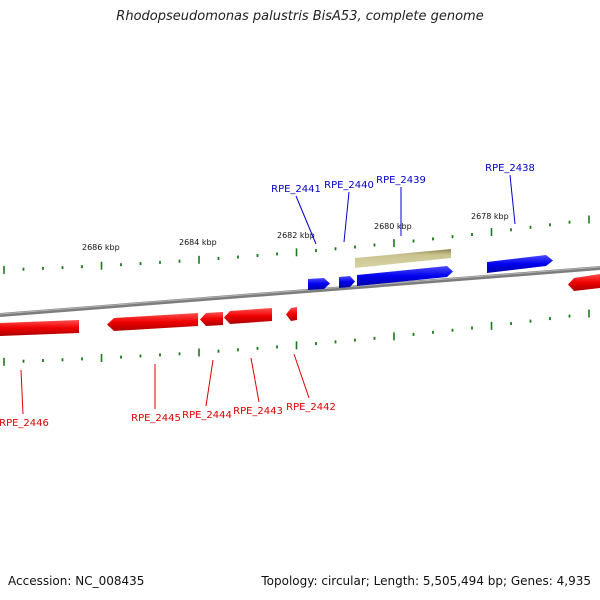 The width and height of the screenshot is (600, 600). I want to click on gene-label-rpe-2445: RPE_2445, so click(156, 418).